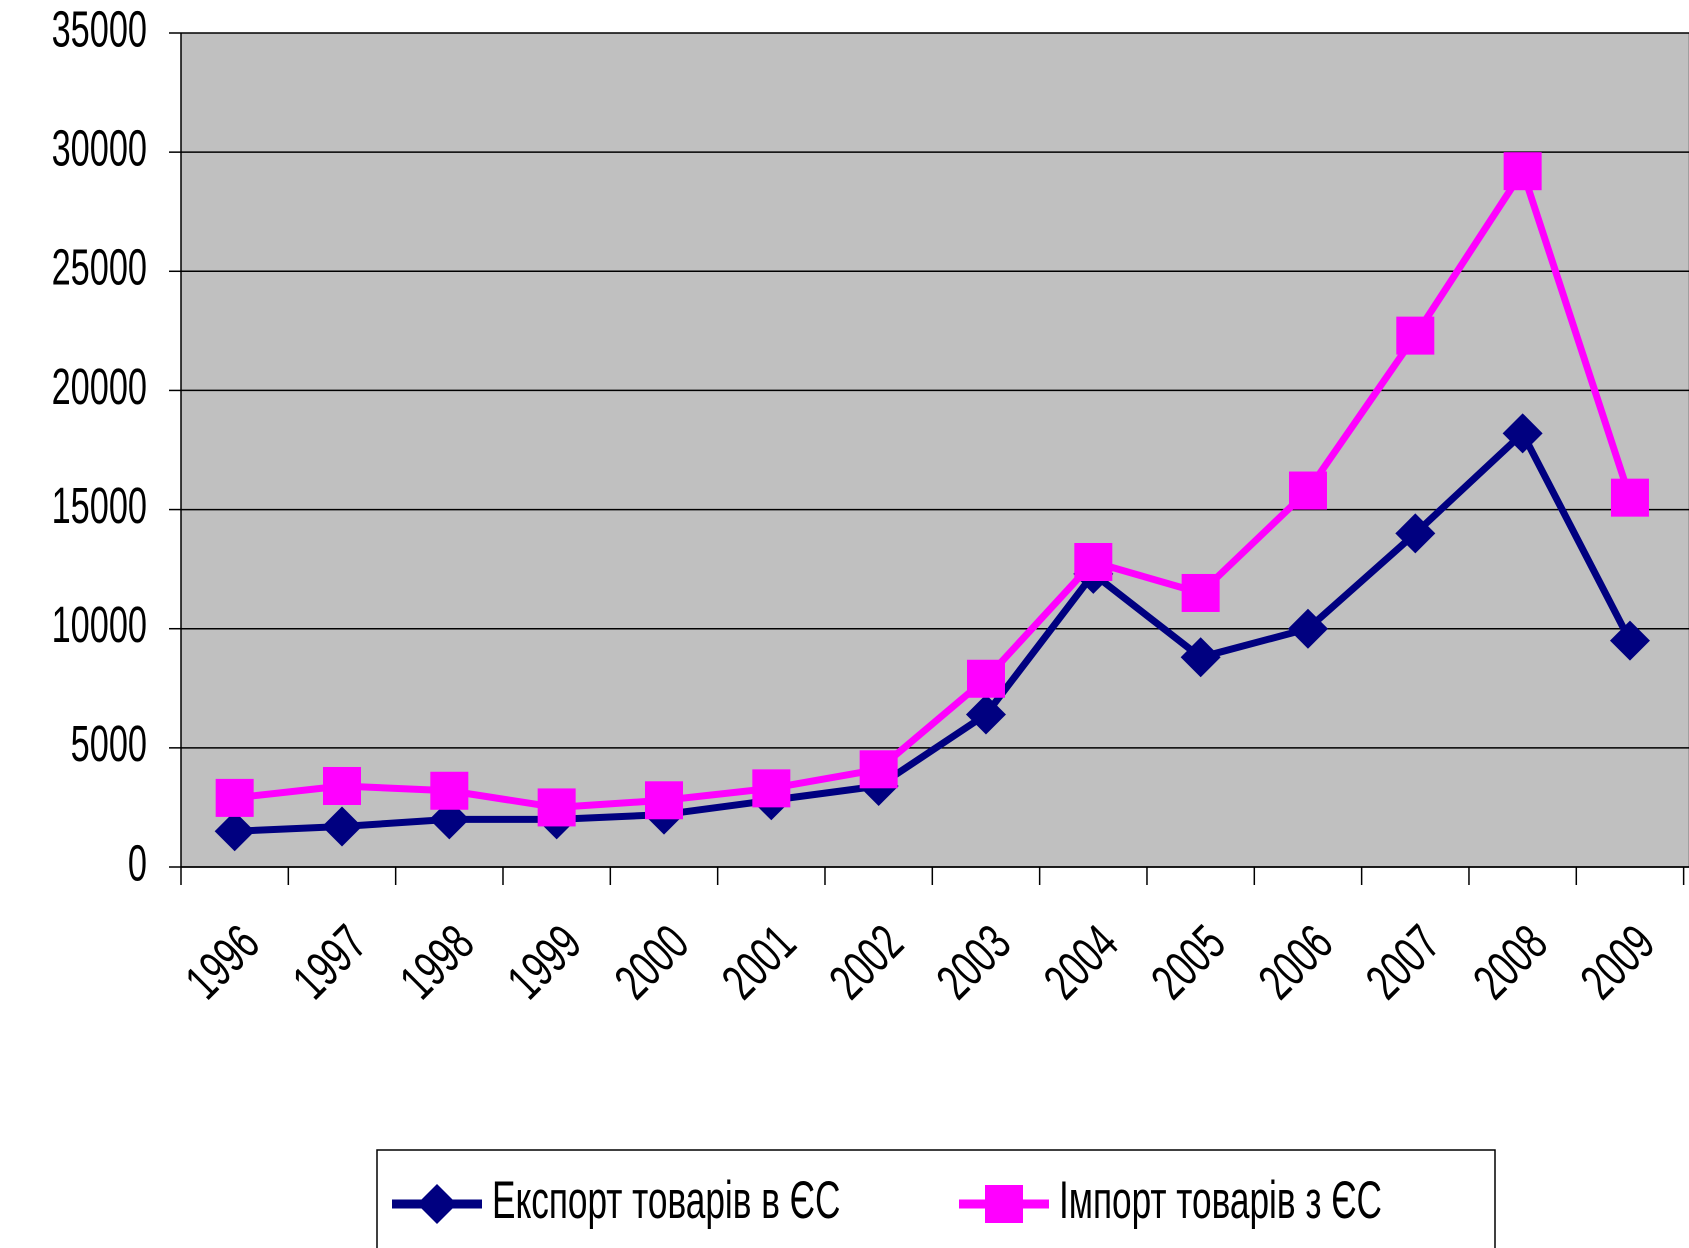  I want to click on x-tick-label: 1997, so click(330, 962).